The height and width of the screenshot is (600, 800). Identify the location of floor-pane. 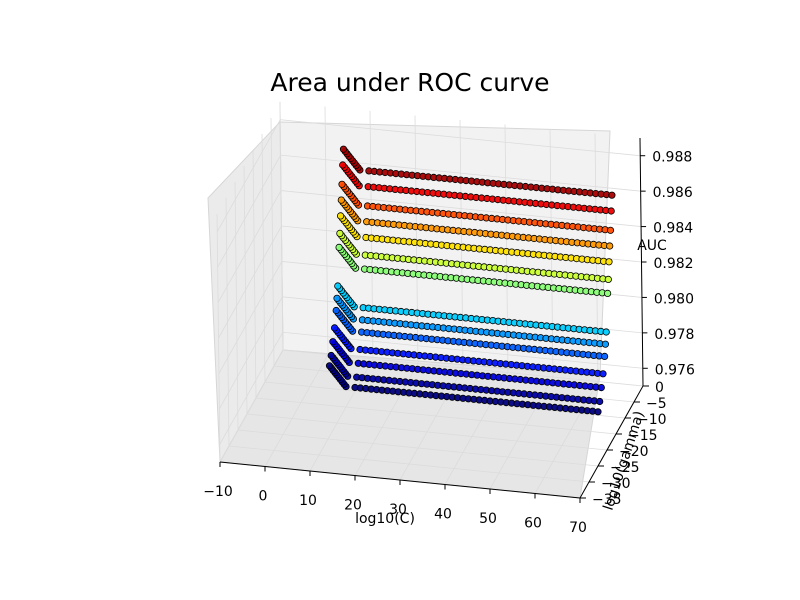
(410, 424).